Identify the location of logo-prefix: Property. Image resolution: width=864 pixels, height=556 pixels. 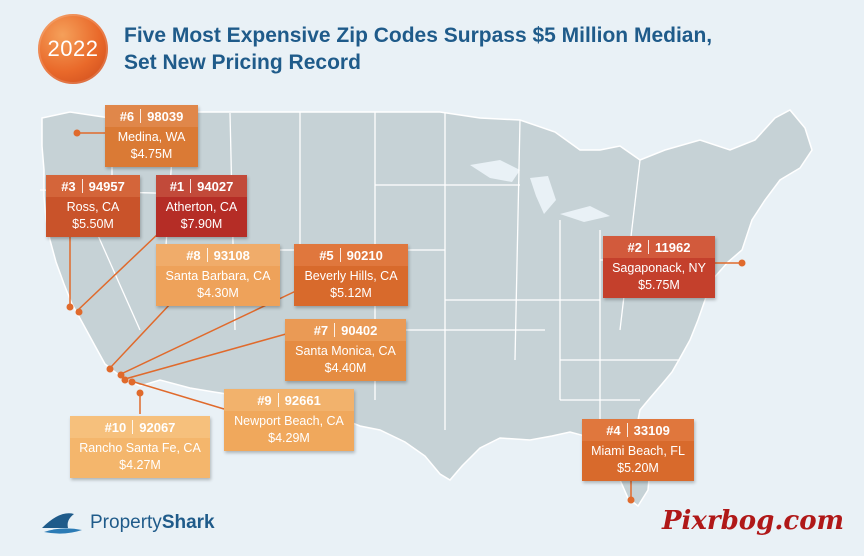
(126, 522).